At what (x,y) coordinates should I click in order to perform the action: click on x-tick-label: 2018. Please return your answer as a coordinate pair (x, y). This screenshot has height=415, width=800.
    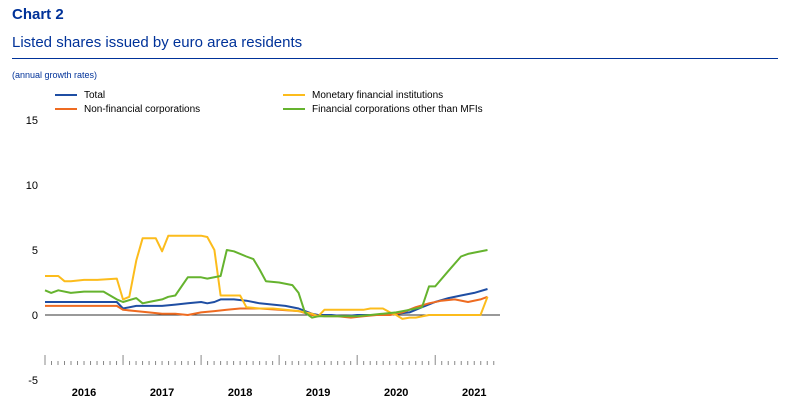
    Looking at the image, I should click on (240, 393).